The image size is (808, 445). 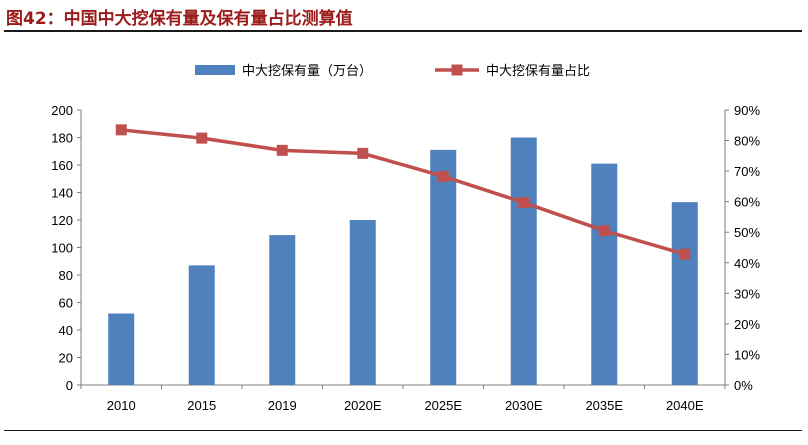 I want to click on right-tick-label: 40%, so click(x=747, y=263).